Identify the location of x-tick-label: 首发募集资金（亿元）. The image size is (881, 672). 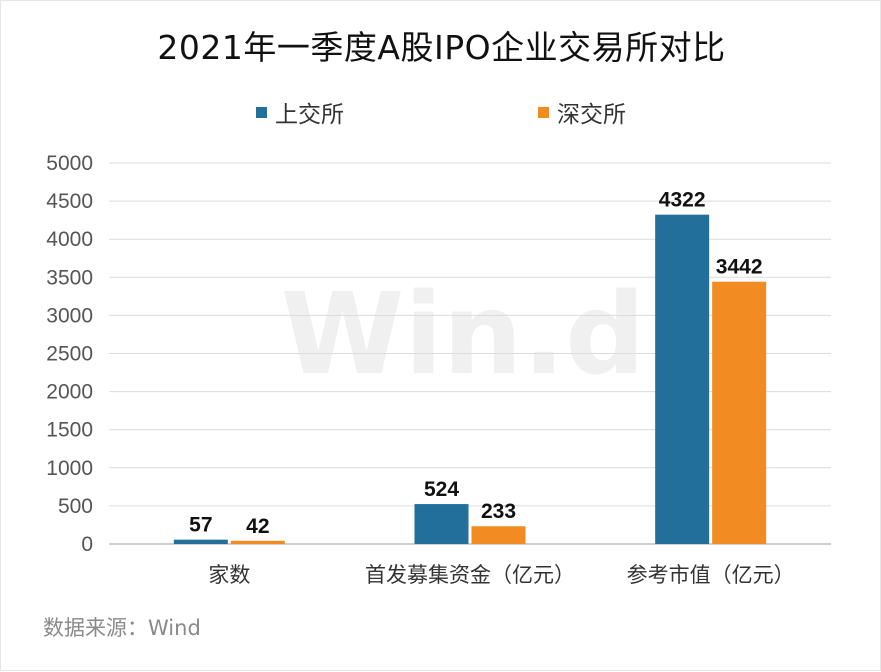
(470, 575).